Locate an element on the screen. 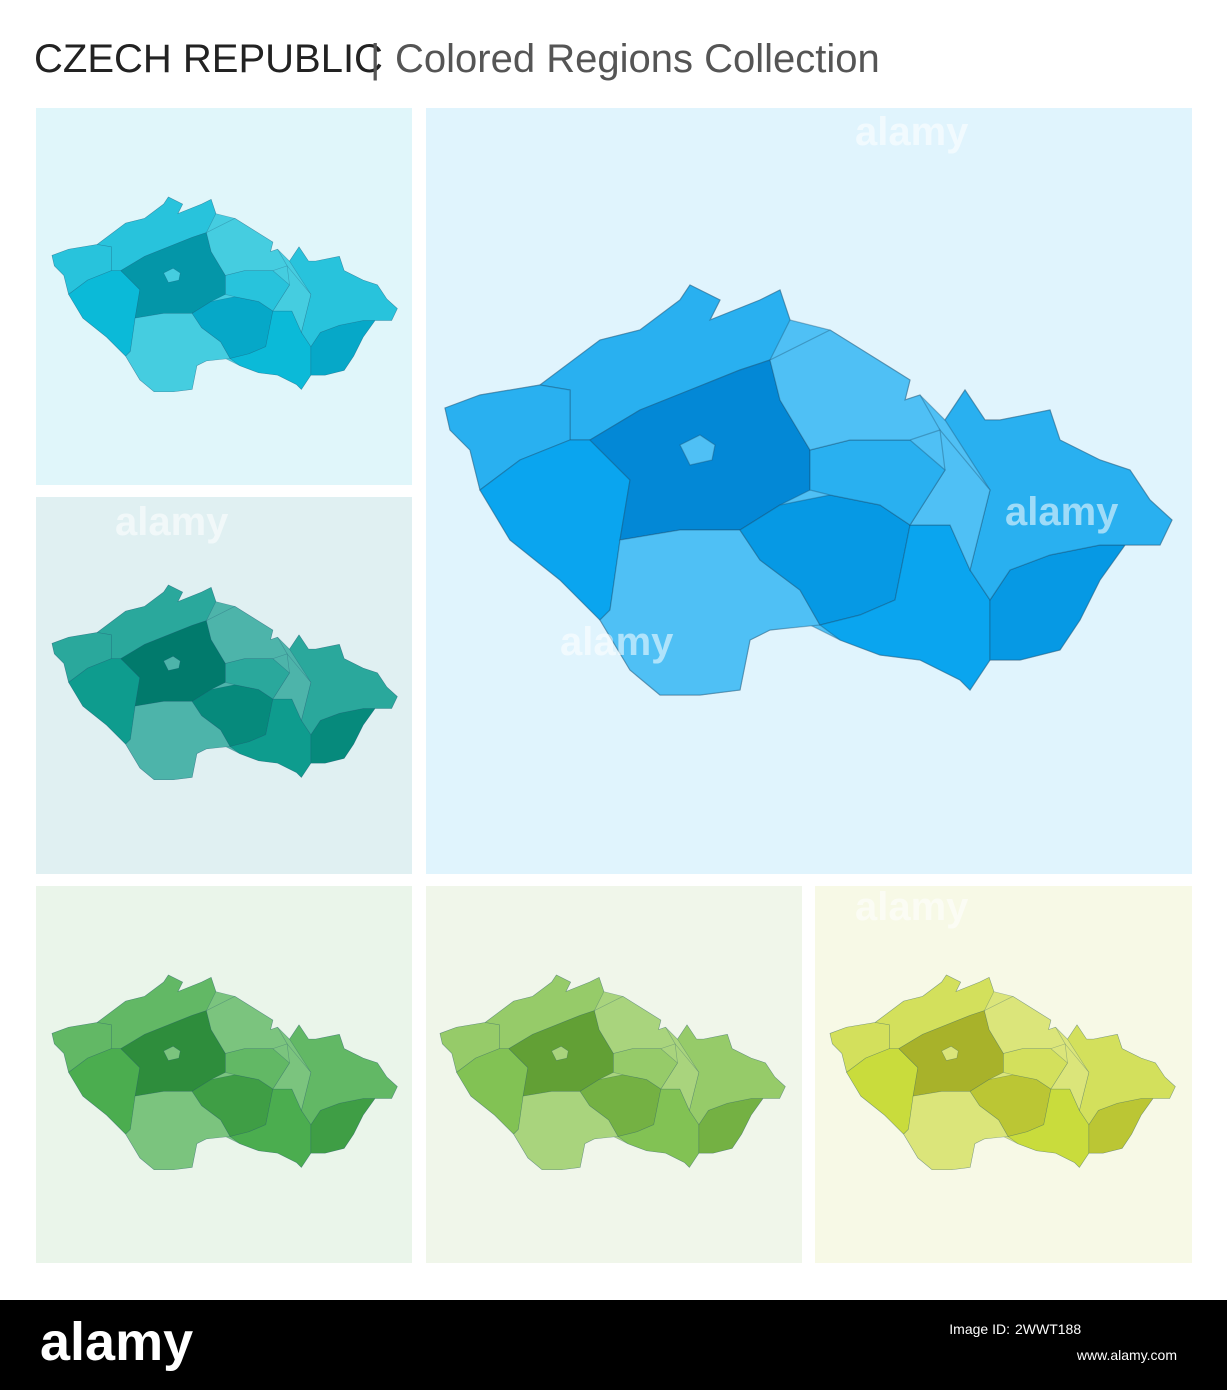  footer-url: www.alamy.com is located at coordinates (1126, 1355).